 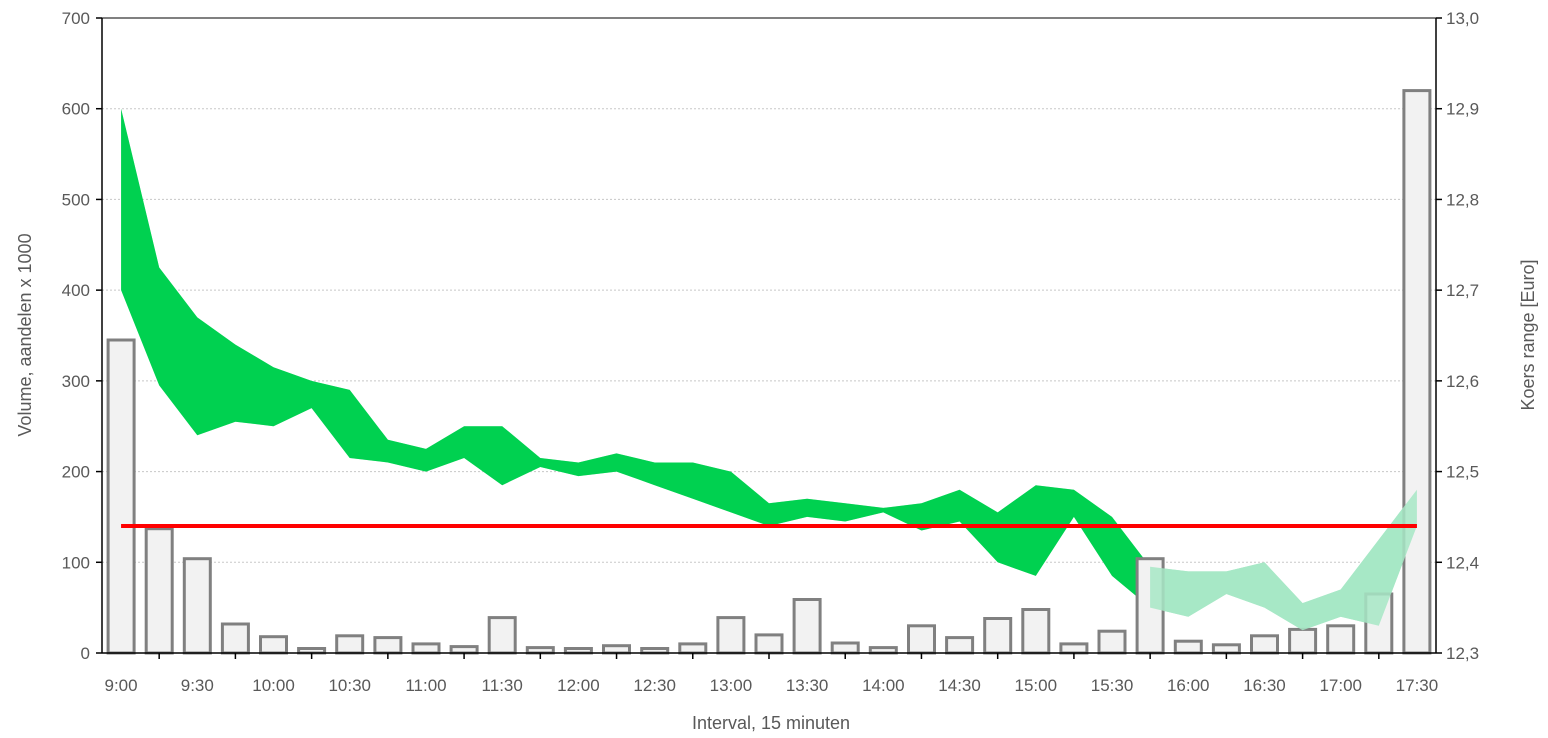 I want to click on y-left-tick-label: 200, so click(x=76, y=472).